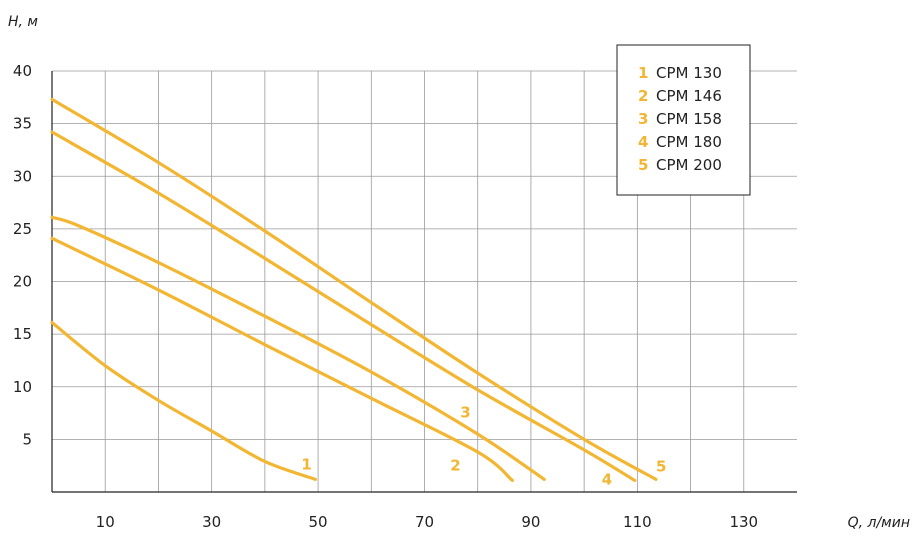 The width and height of the screenshot is (919, 541). I want to click on curve-label-3: 3, so click(465, 412).